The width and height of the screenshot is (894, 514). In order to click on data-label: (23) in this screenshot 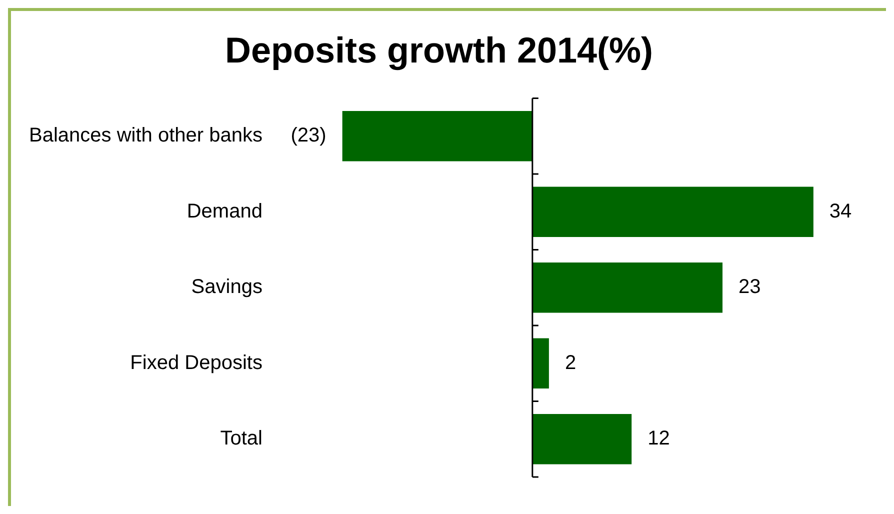, I will do `click(308, 135)`.